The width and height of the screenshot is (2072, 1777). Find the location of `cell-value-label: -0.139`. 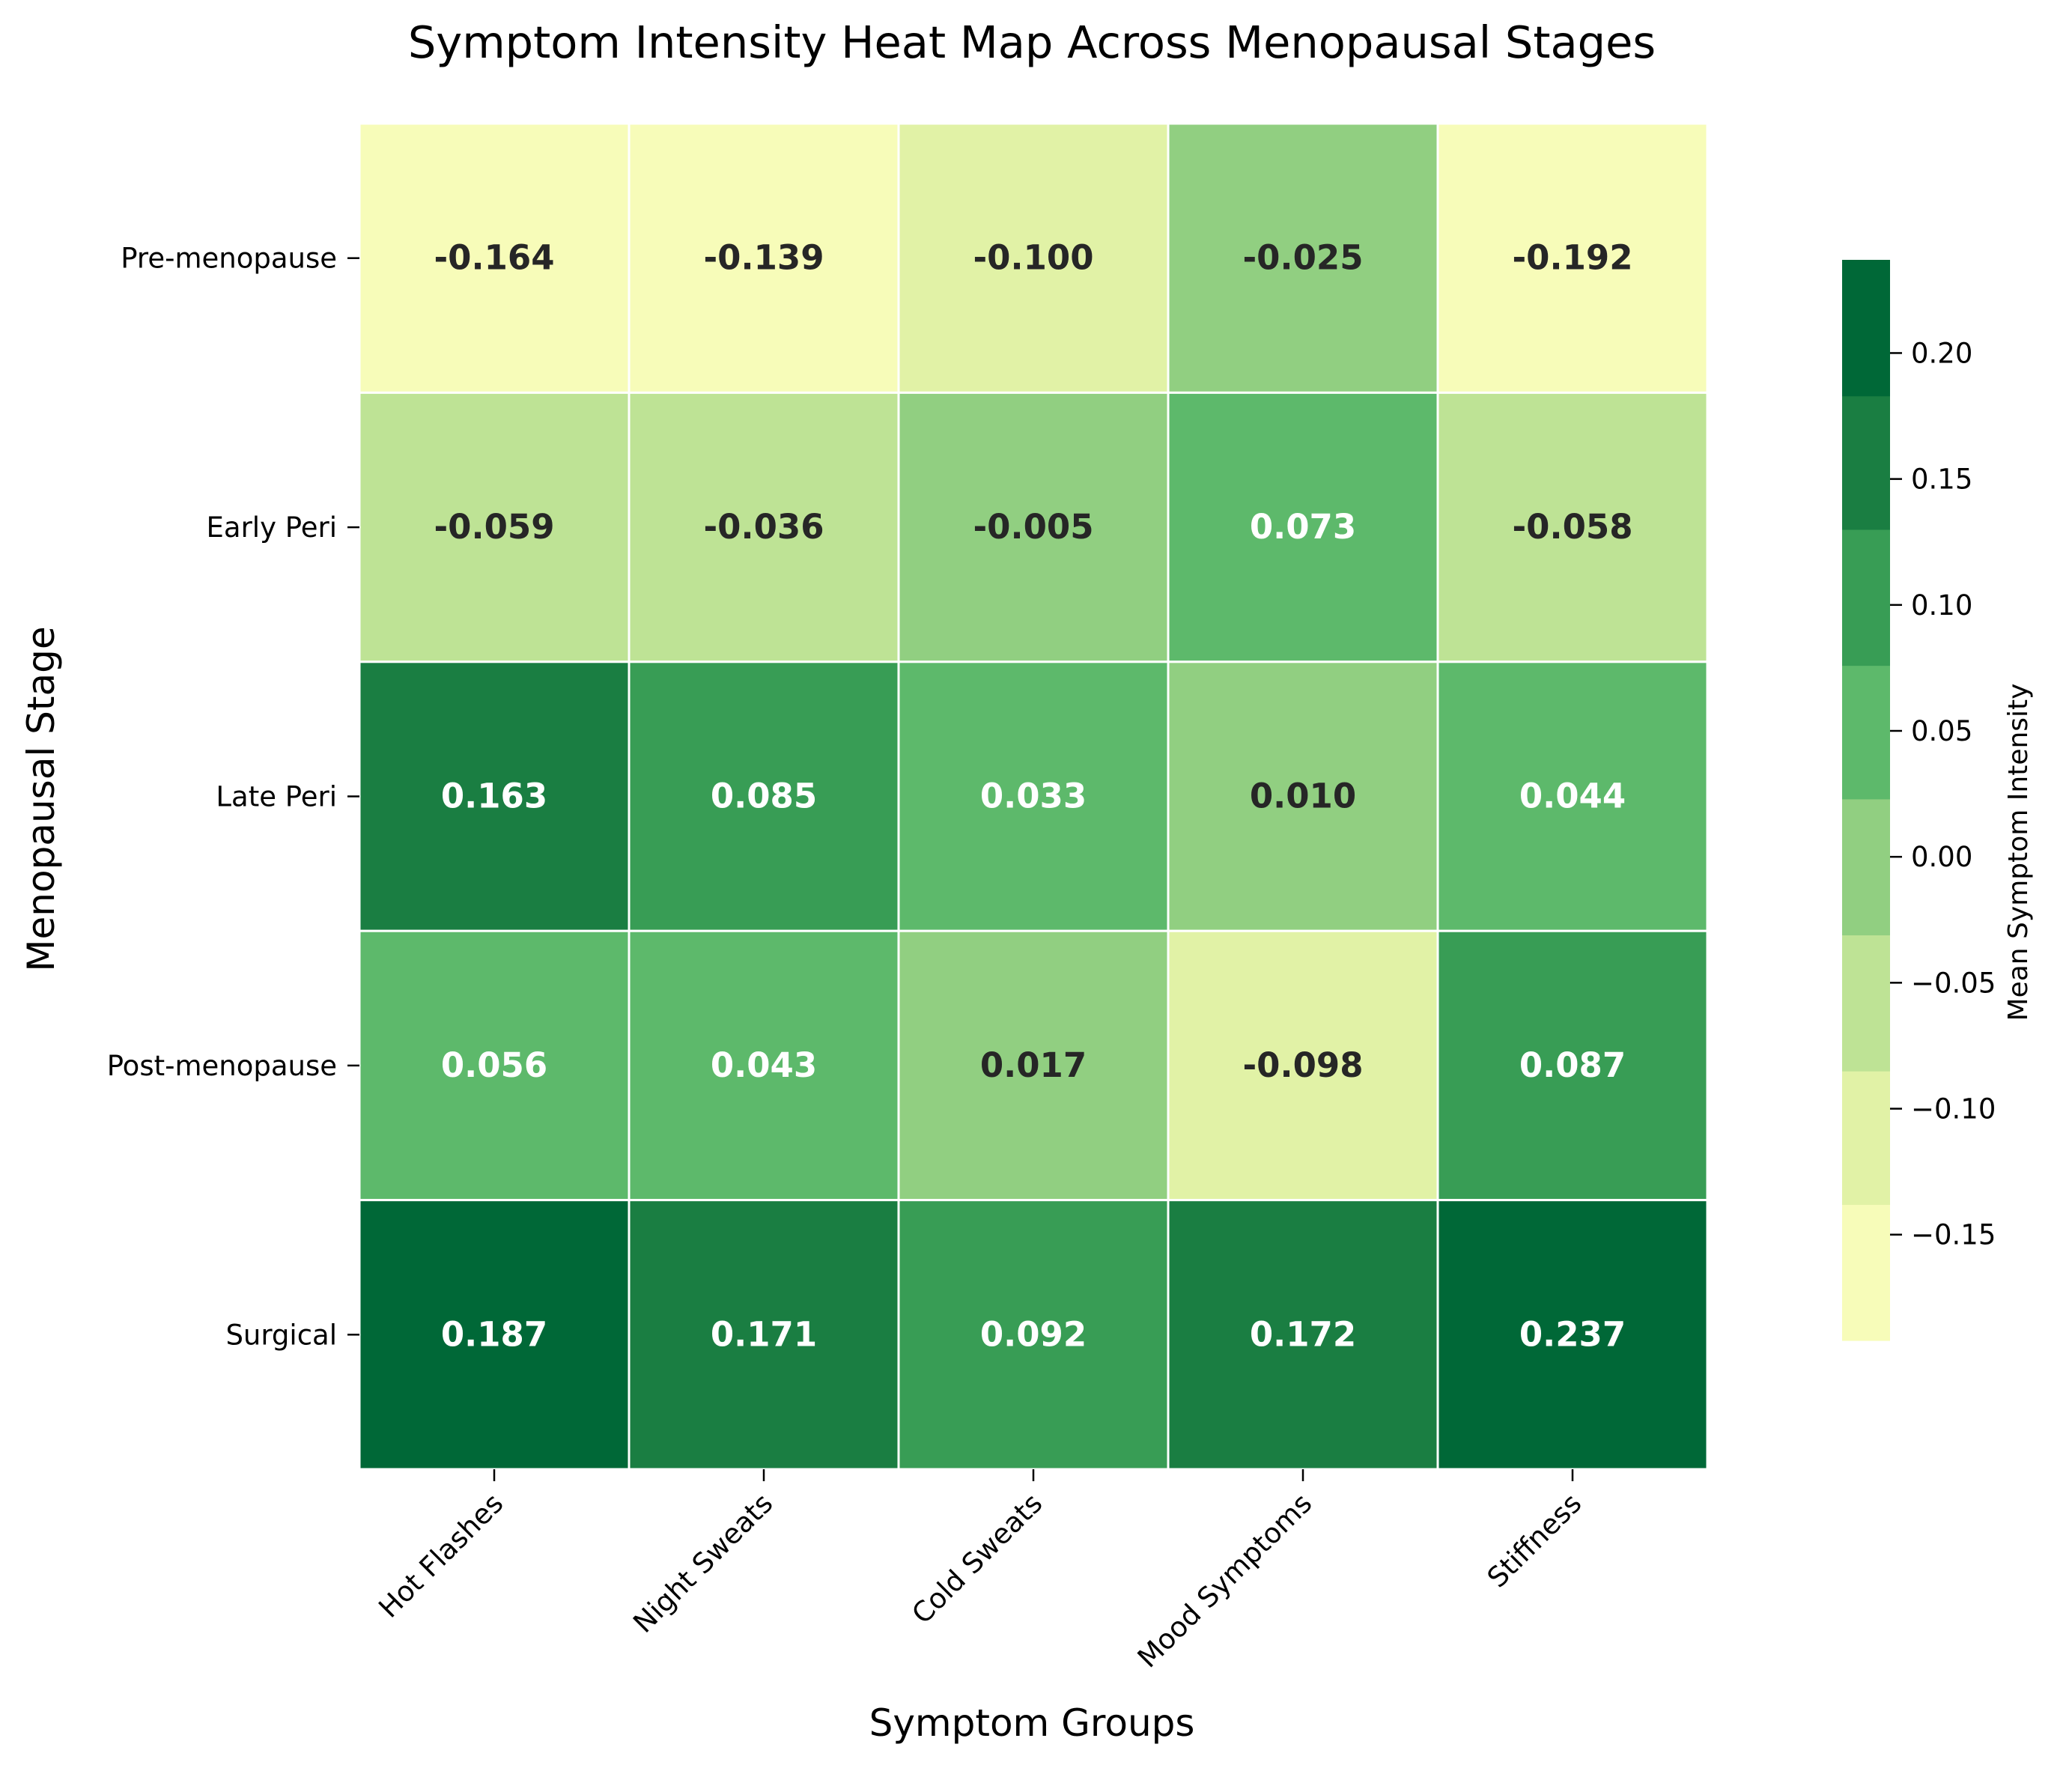

cell-value-label: -0.139 is located at coordinates (763, 258).